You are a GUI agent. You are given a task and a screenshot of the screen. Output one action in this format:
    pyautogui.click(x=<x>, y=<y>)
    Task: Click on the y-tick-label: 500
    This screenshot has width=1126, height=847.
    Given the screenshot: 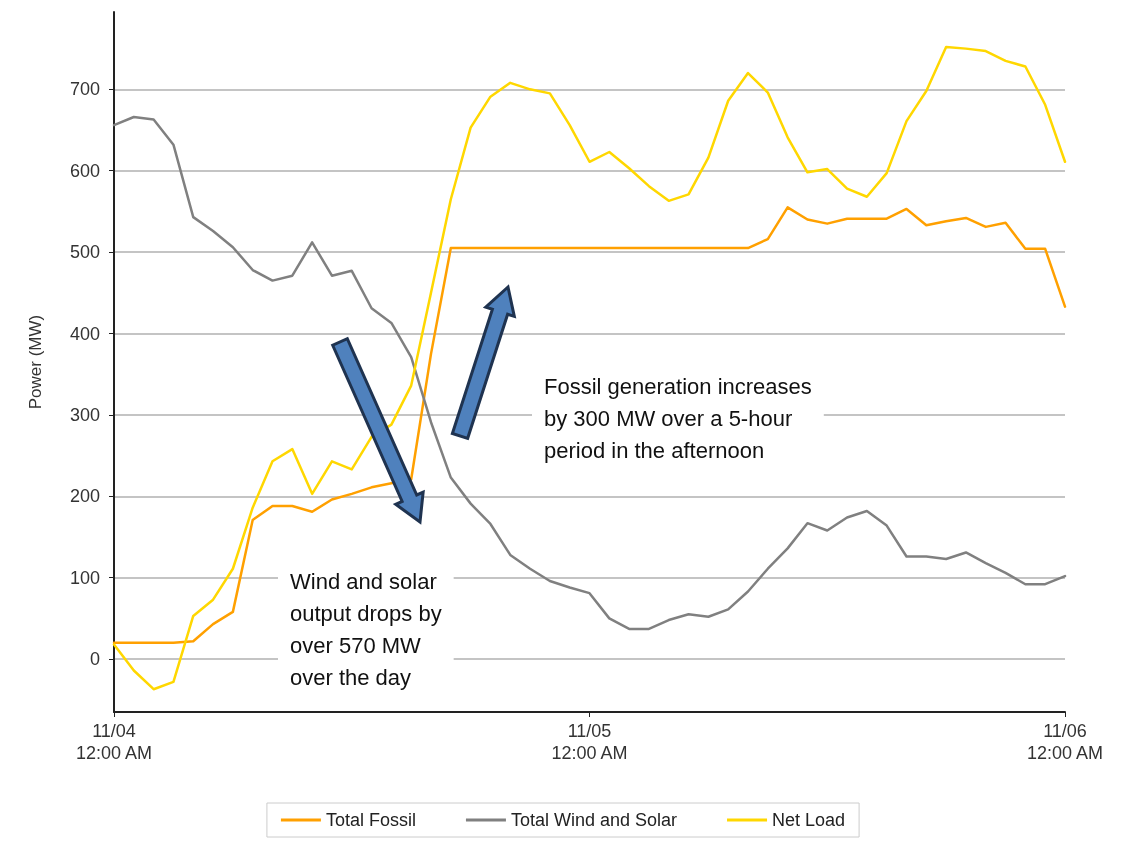 What is the action you would take?
    pyautogui.click(x=84, y=252)
    